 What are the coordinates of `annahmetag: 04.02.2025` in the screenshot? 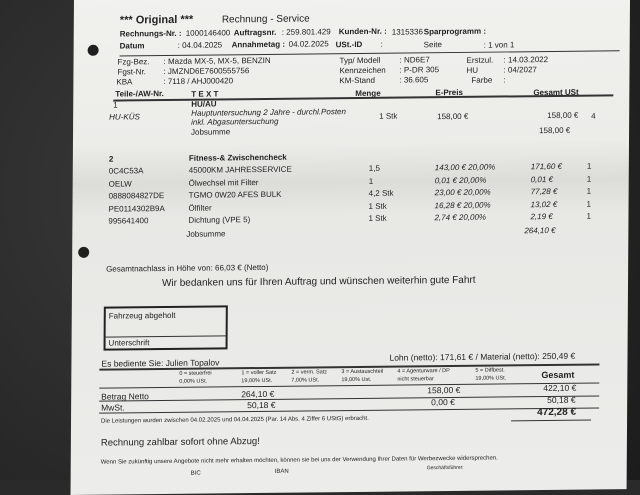 It's located at (308, 44).